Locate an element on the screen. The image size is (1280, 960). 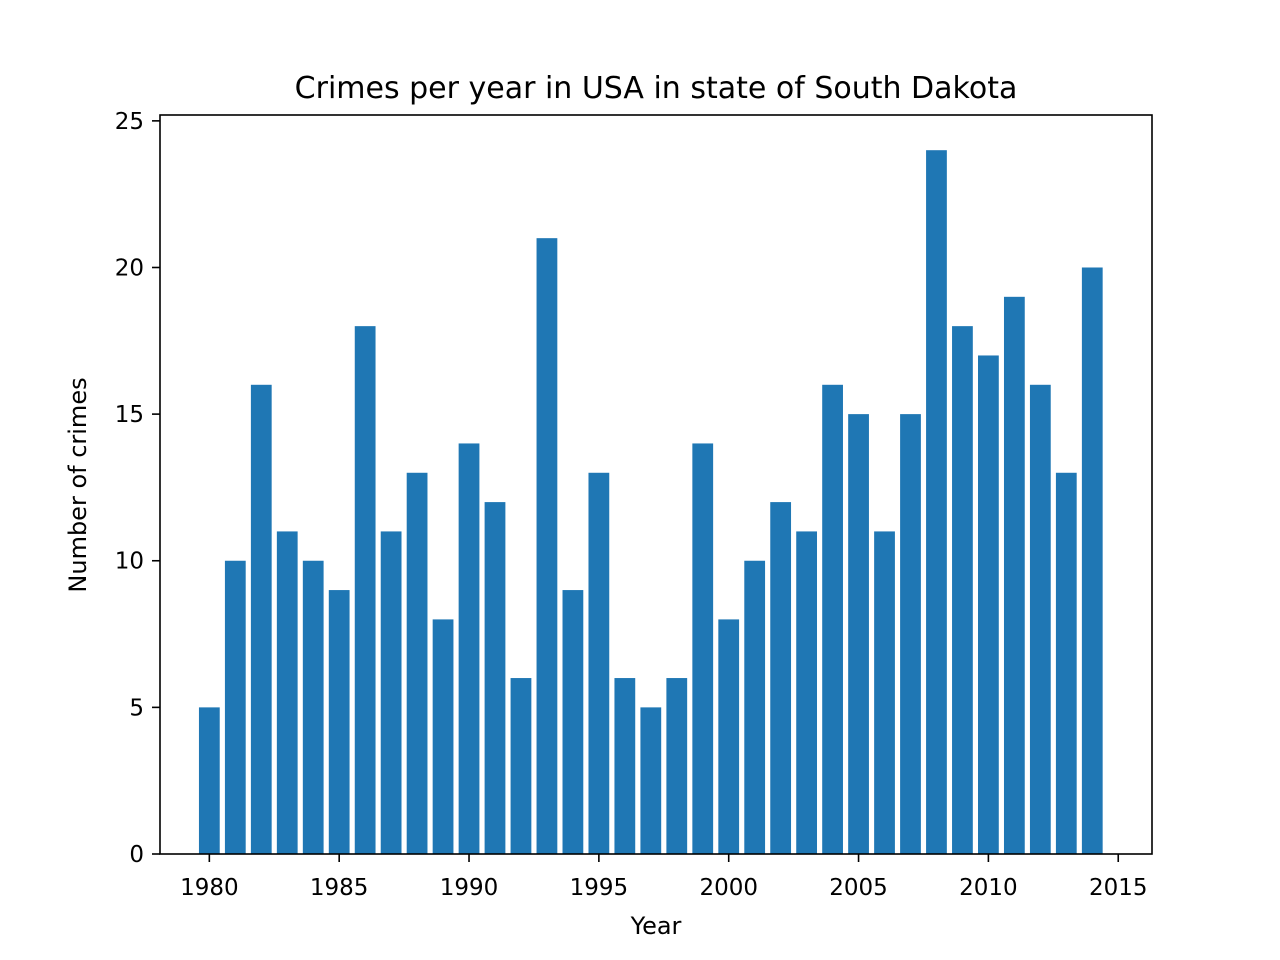
bar-1998 is located at coordinates (677, 766).